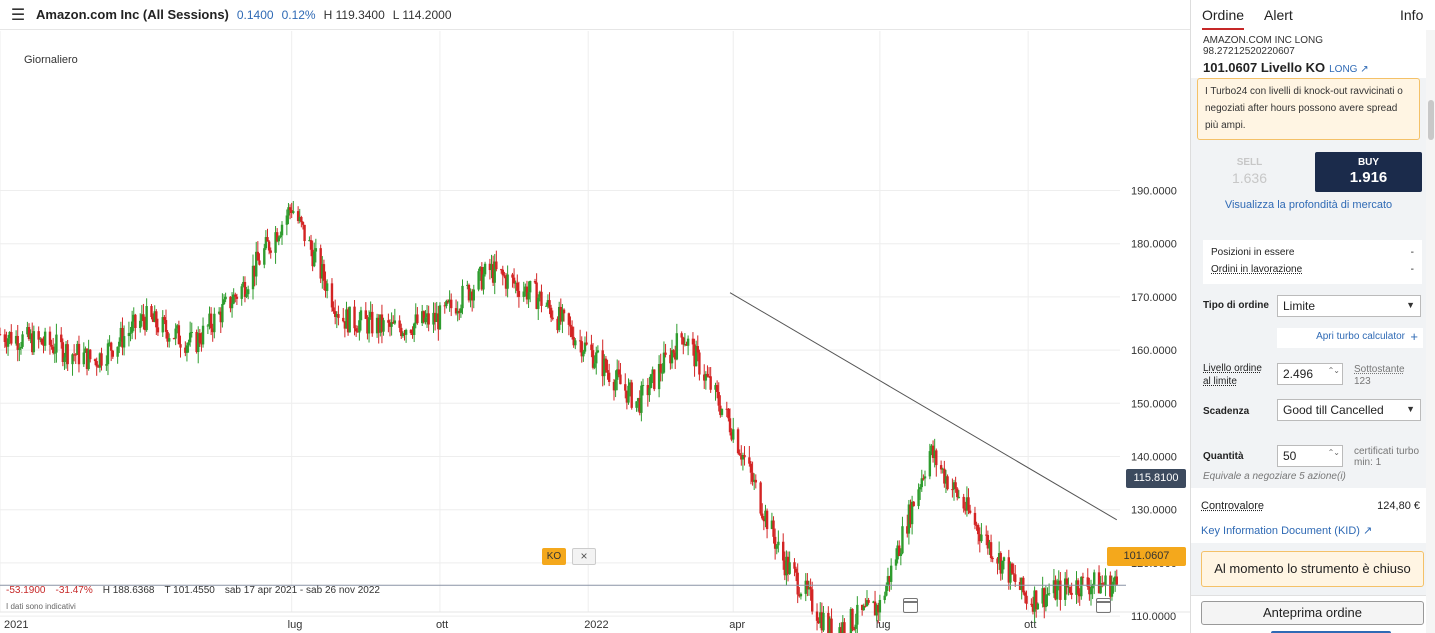  What do you see at coordinates (1412, 15) in the screenshot?
I see `tab-info: Info` at bounding box center [1412, 15].